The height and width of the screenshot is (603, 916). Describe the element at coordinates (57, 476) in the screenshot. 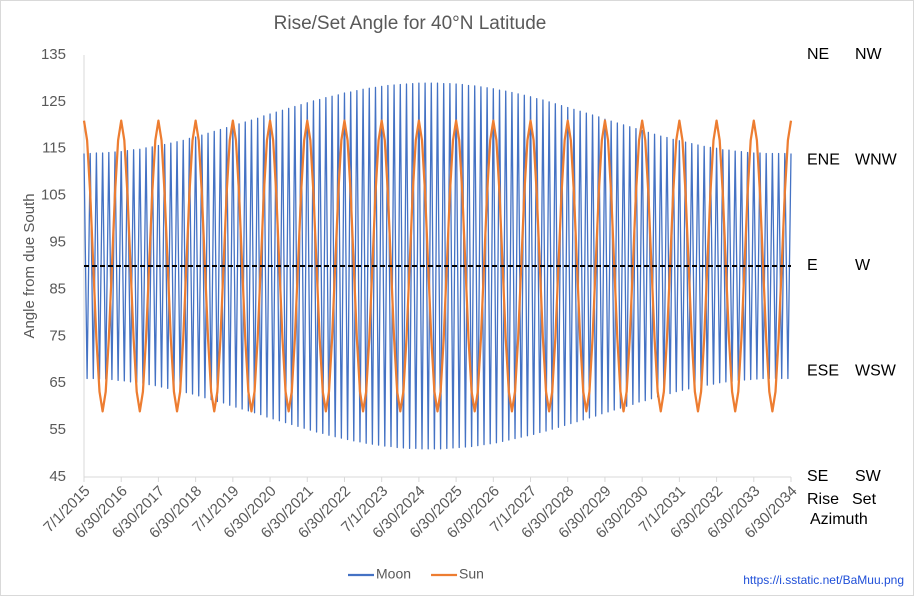

I see `y-tick-label: 45` at that location.